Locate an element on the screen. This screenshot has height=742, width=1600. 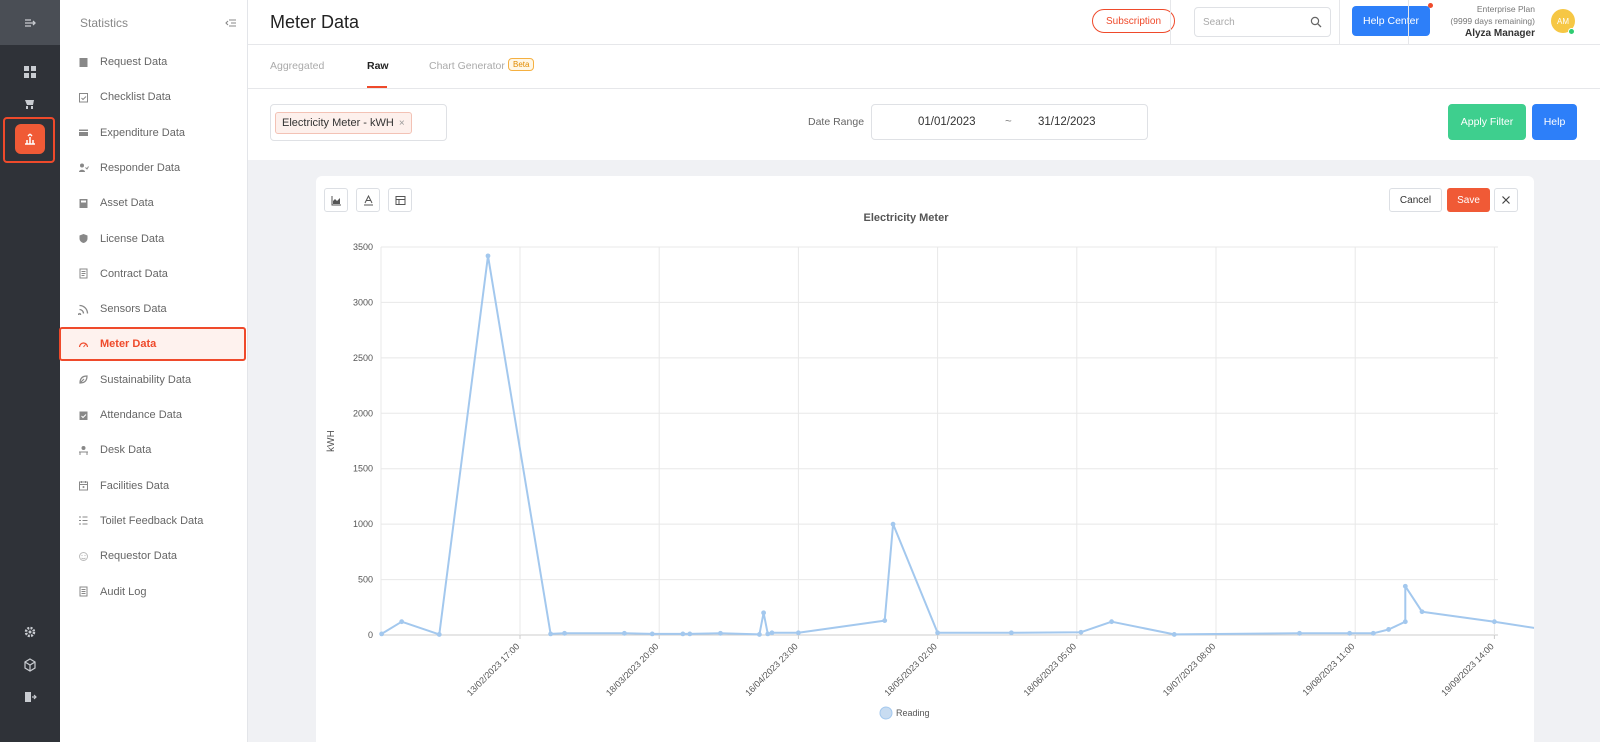
search-input is located at coordinates (1253, 22).